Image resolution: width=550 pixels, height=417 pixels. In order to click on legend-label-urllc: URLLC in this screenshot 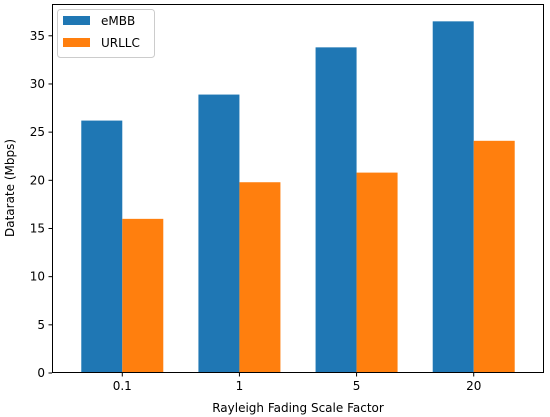, I will do `click(120, 43)`.